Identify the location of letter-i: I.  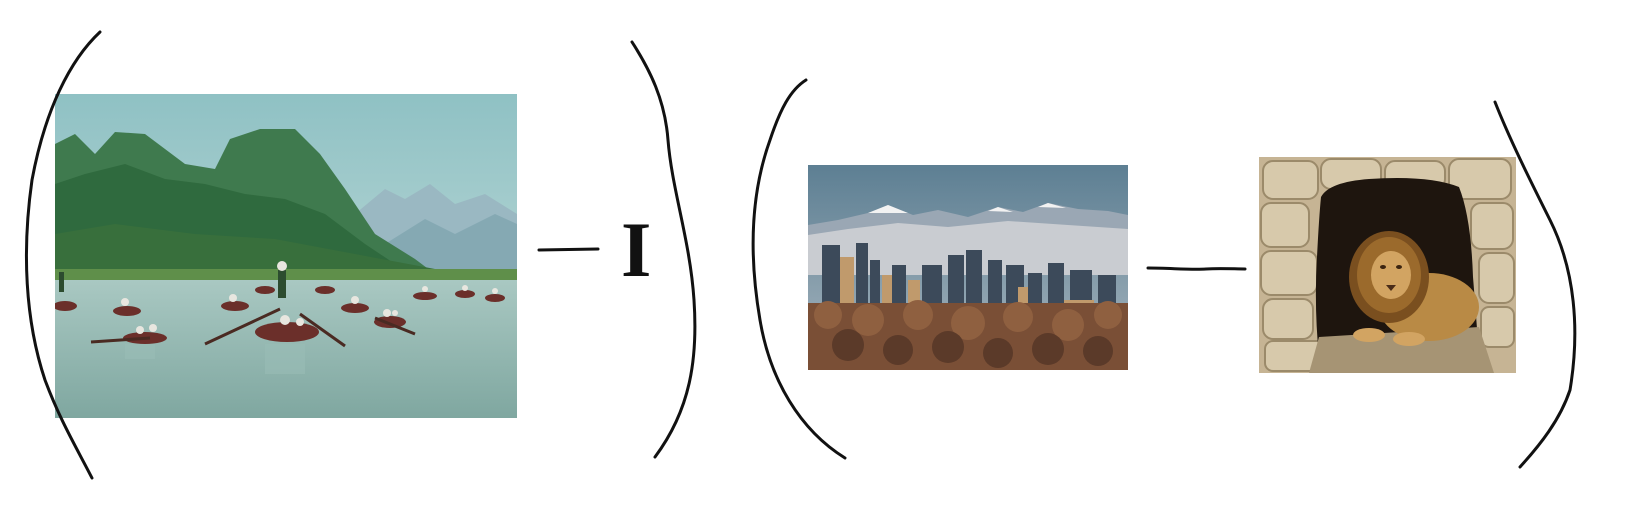
(636, 249).